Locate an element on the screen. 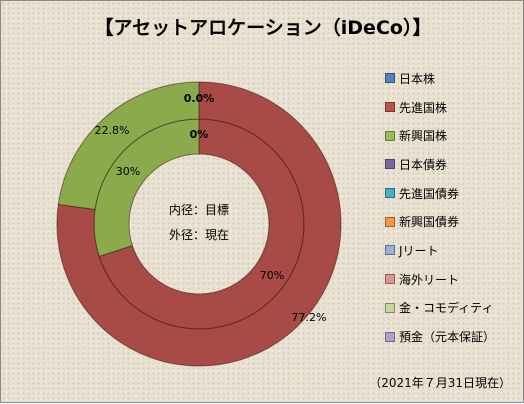 The height and width of the screenshot is (404, 524). legend-item: 先進国株 is located at coordinates (452, 107).